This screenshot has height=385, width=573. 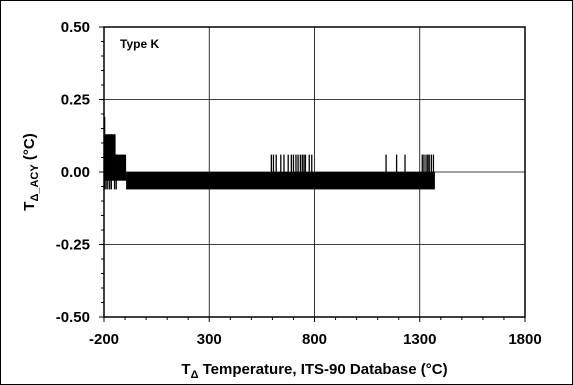 I want to click on x-axis-label-subscript: Δ, so click(x=195, y=375).